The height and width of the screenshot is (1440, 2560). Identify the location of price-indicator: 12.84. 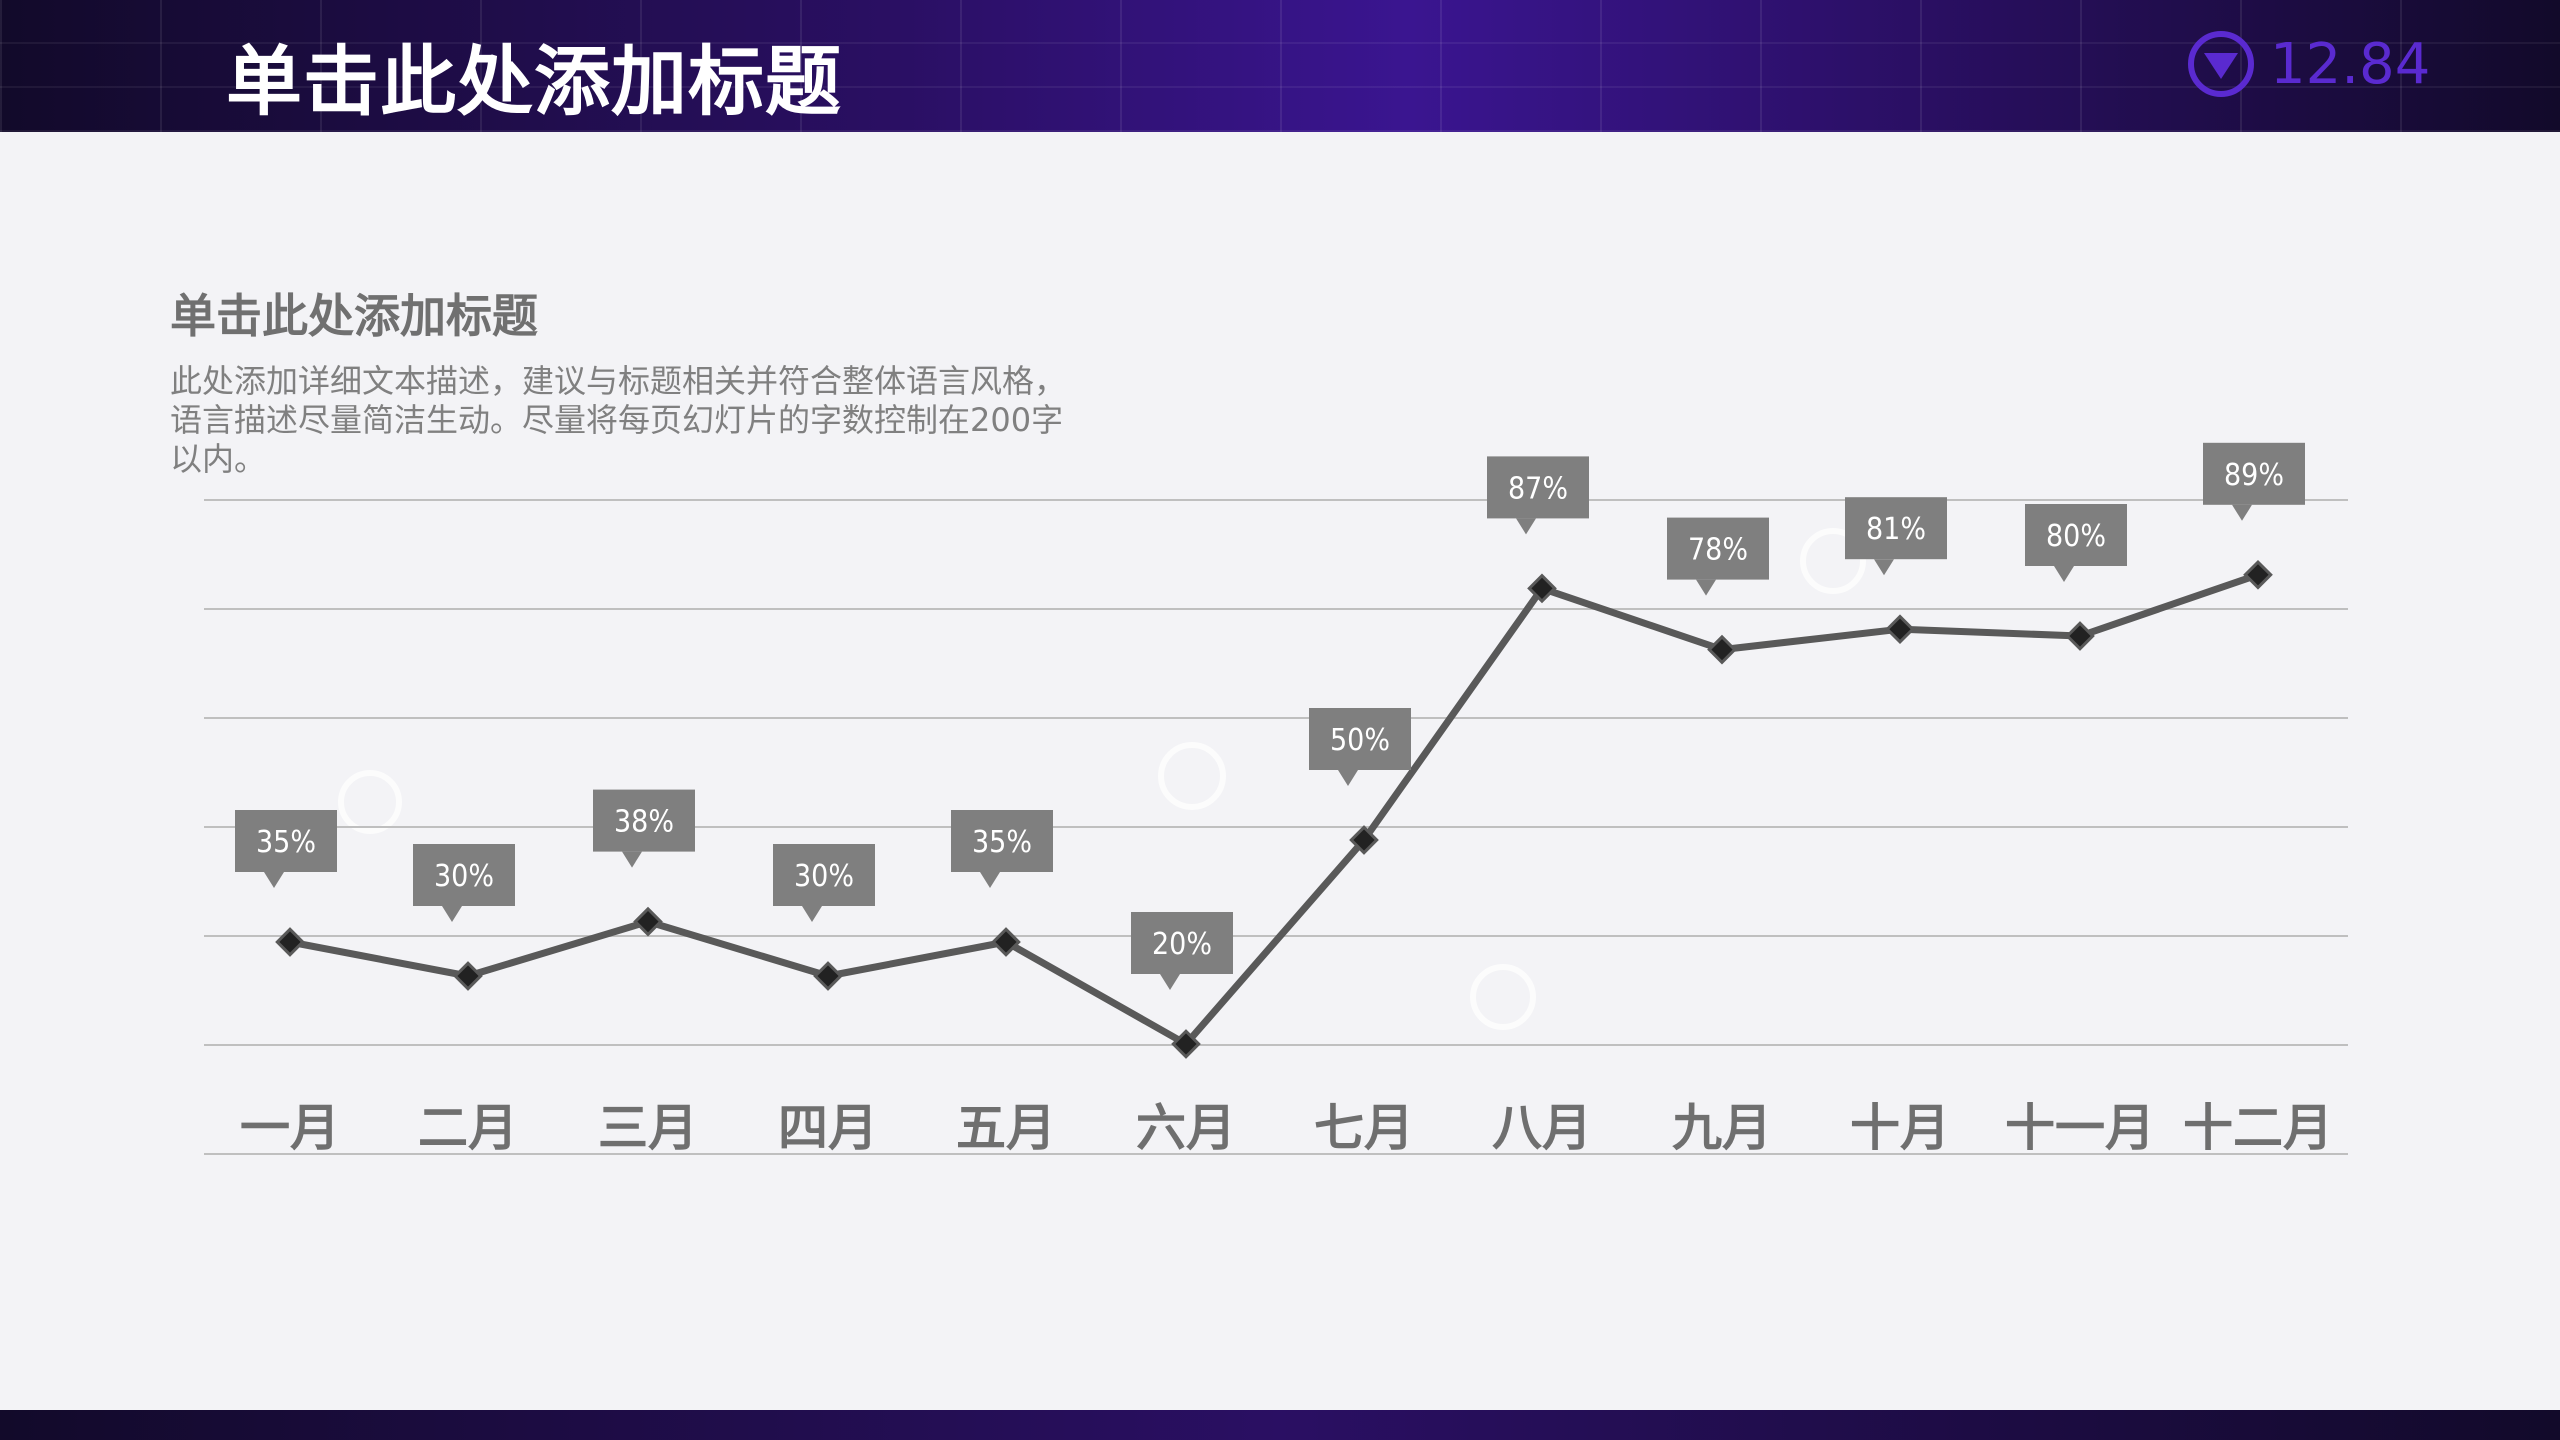
(2308, 64).